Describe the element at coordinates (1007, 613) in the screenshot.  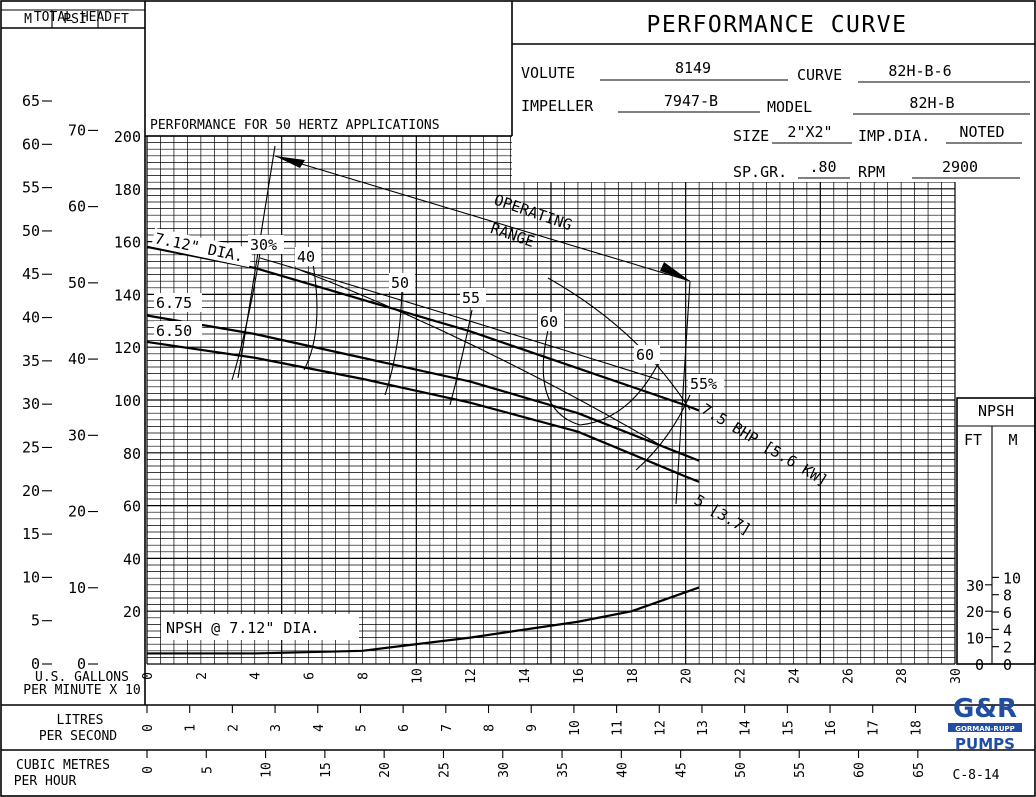
I see `npsh-m-tick-label: 6` at that location.